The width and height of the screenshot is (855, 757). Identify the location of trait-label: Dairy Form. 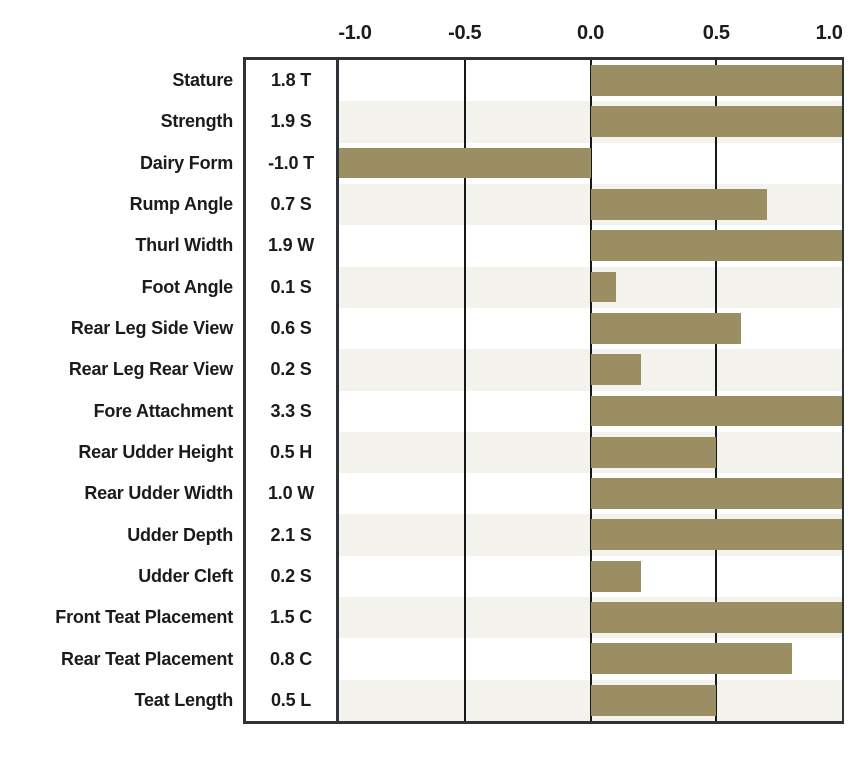
(186, 162).